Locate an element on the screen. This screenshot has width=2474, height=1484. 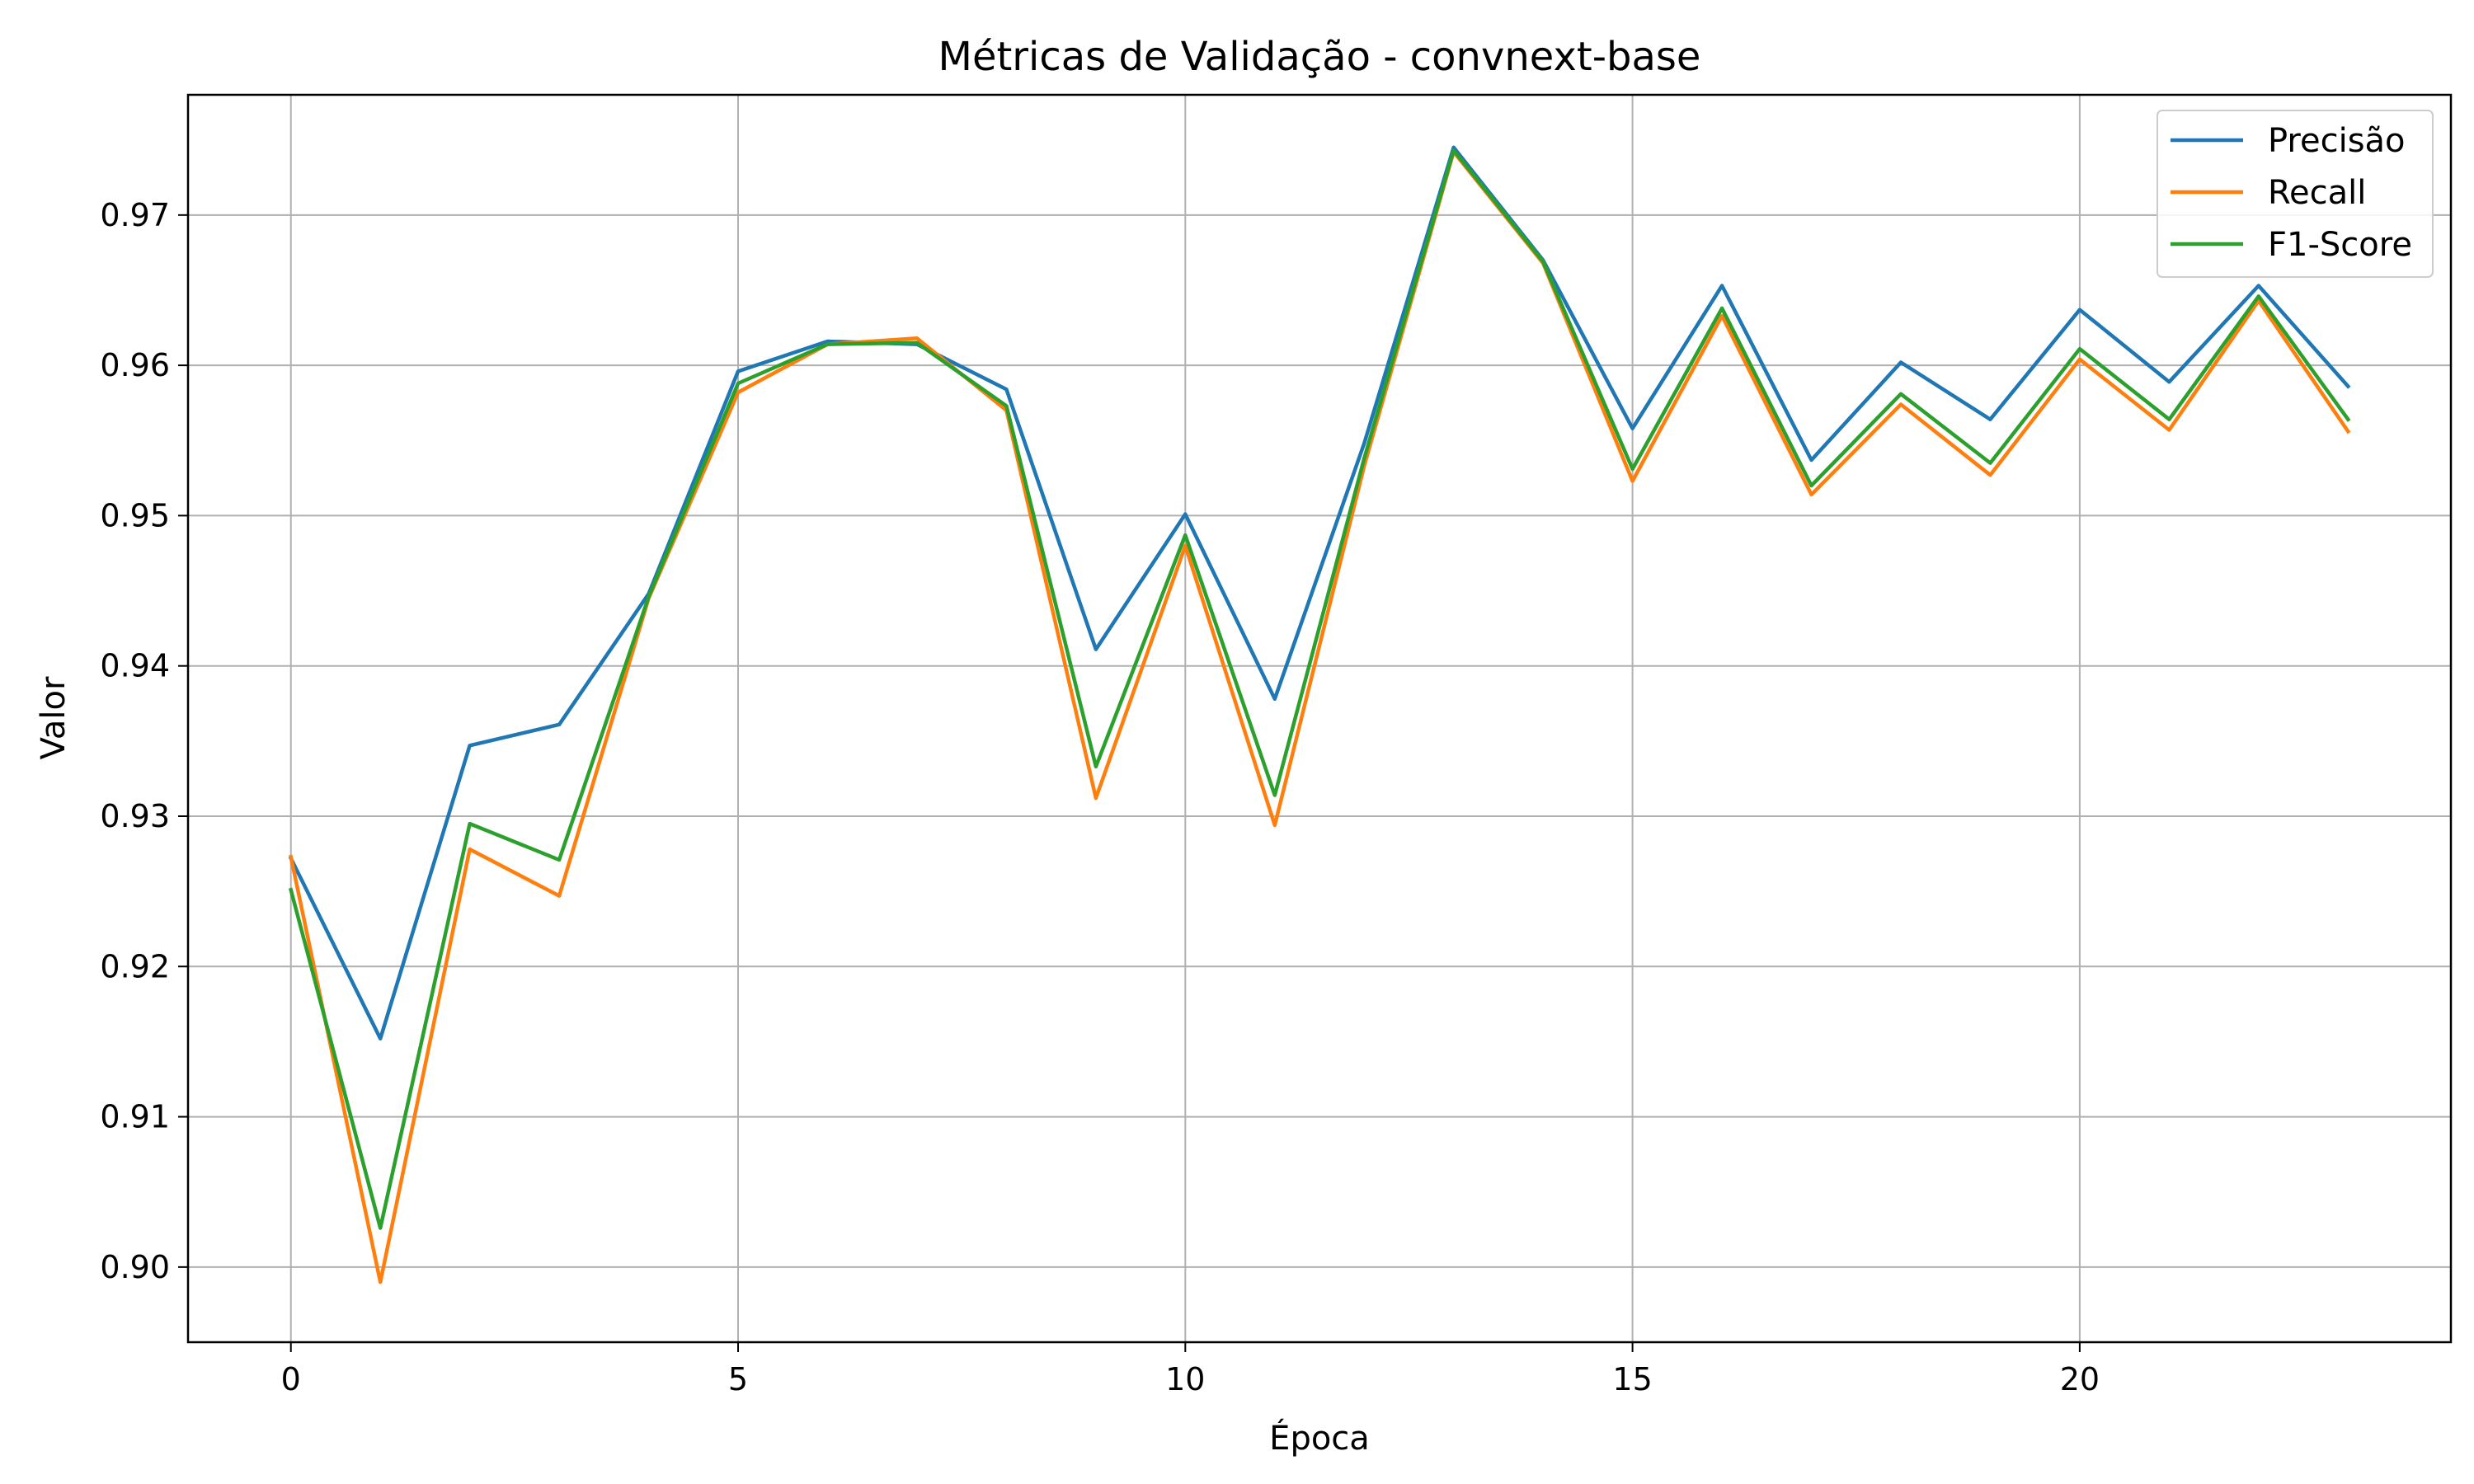
y-tick-label: 0.96 is located at coordinates (135, 365).